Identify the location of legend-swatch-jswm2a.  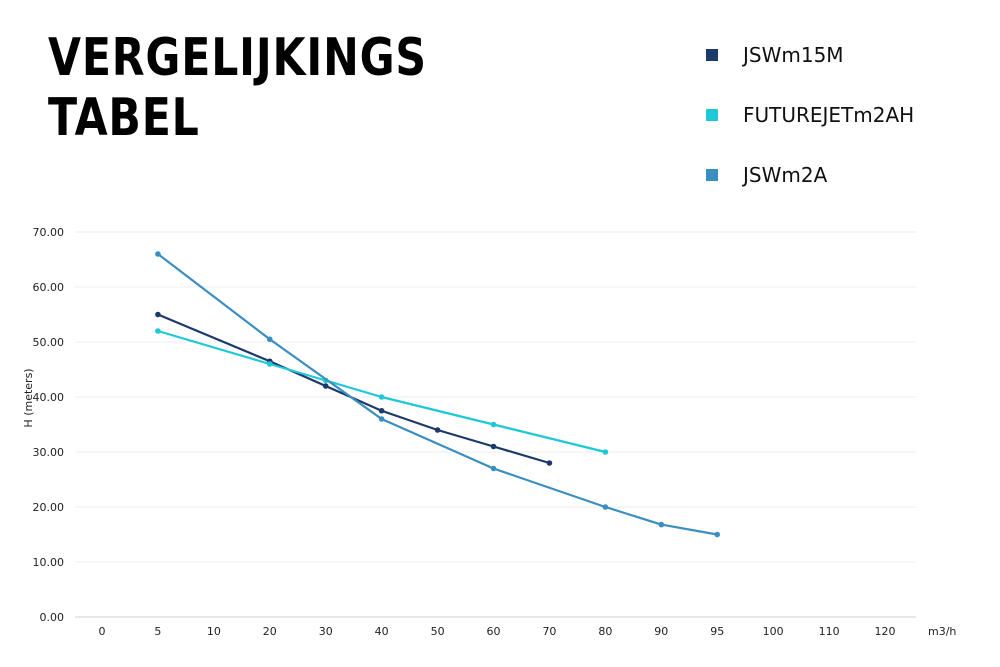
(712, 175).